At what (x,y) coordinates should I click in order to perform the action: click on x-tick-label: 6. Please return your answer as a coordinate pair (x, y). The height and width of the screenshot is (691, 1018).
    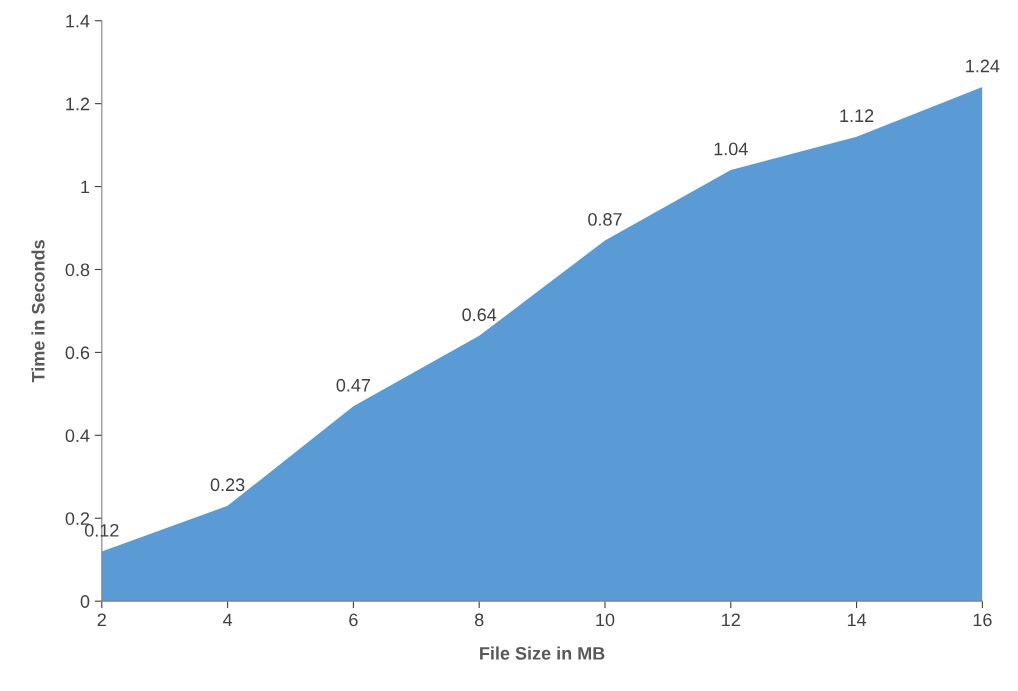
    Looking at the image, I should click on (353, 620).